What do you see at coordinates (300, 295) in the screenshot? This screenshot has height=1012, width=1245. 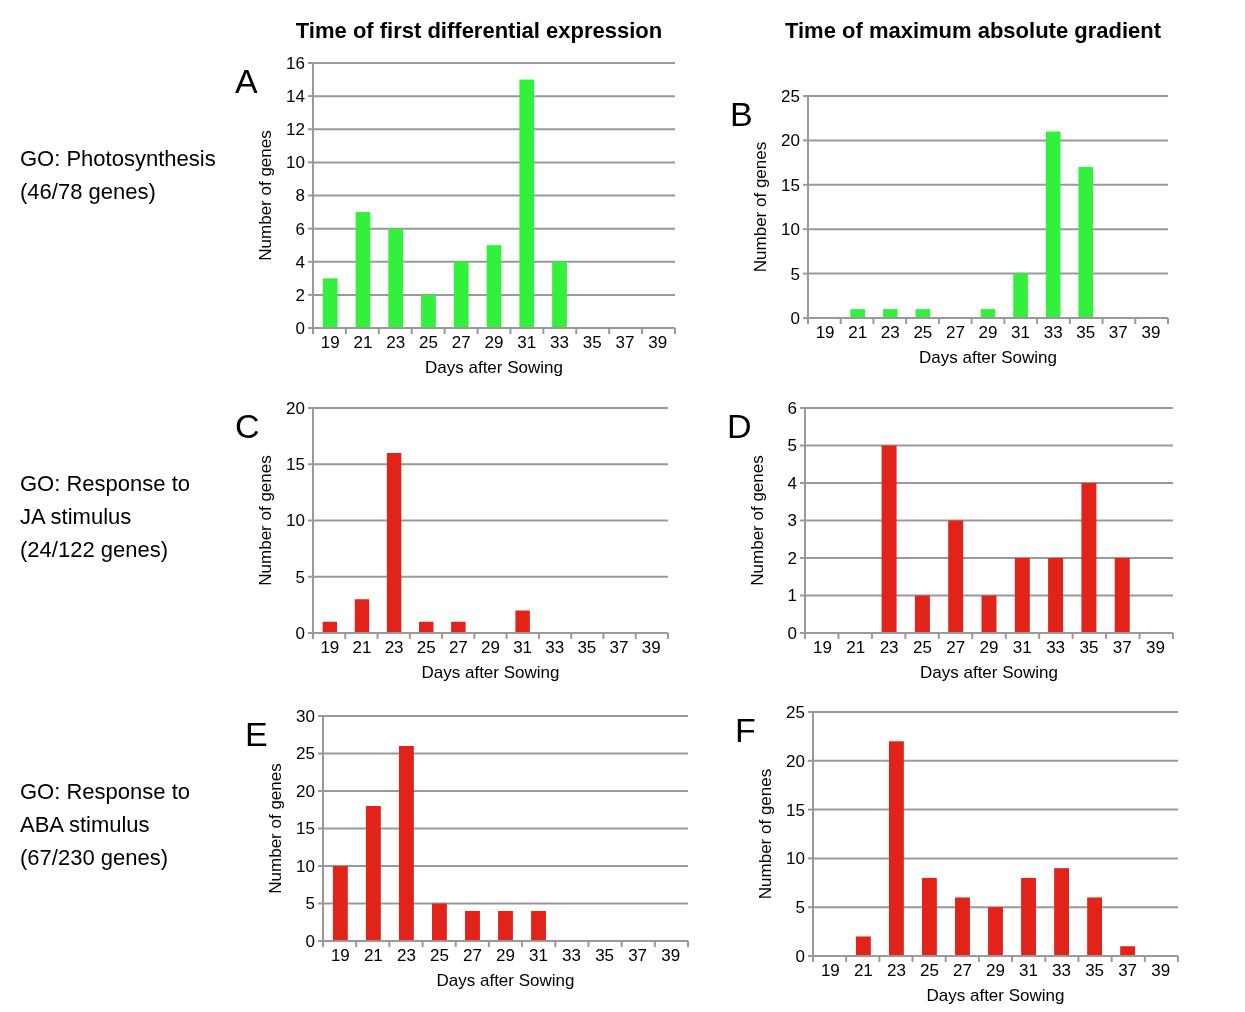 I see `y-tick-label: 2` at bounding box center [300, 295].